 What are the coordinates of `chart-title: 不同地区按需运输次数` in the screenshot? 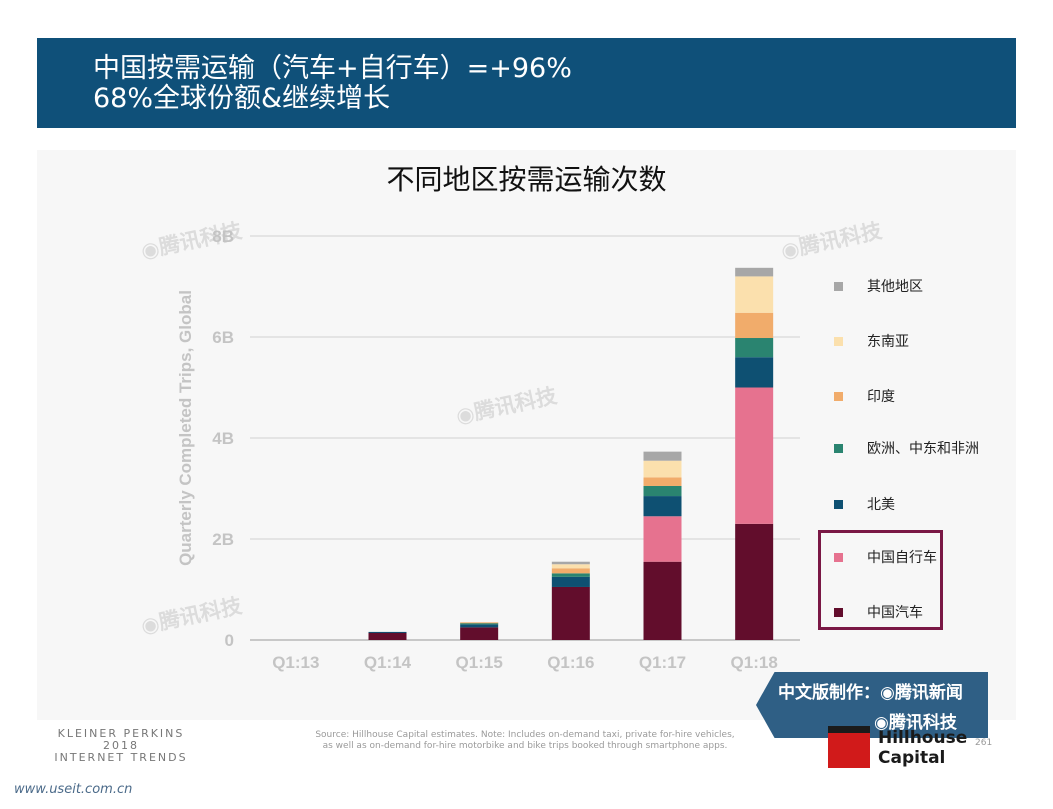 It's located at (526, 179).